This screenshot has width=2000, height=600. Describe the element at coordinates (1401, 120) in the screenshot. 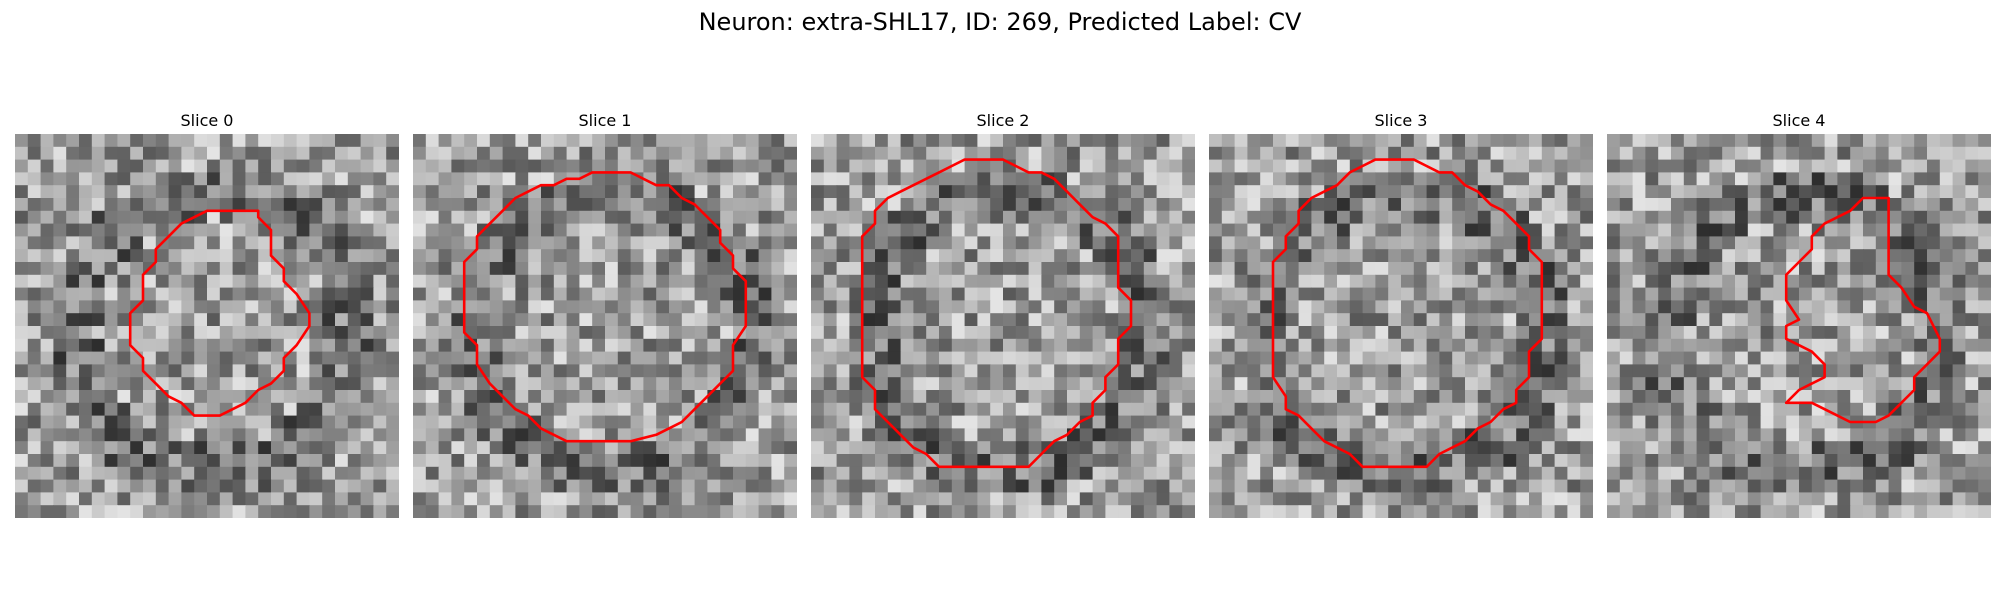

I see `slice-title: Slice 3` at that location.